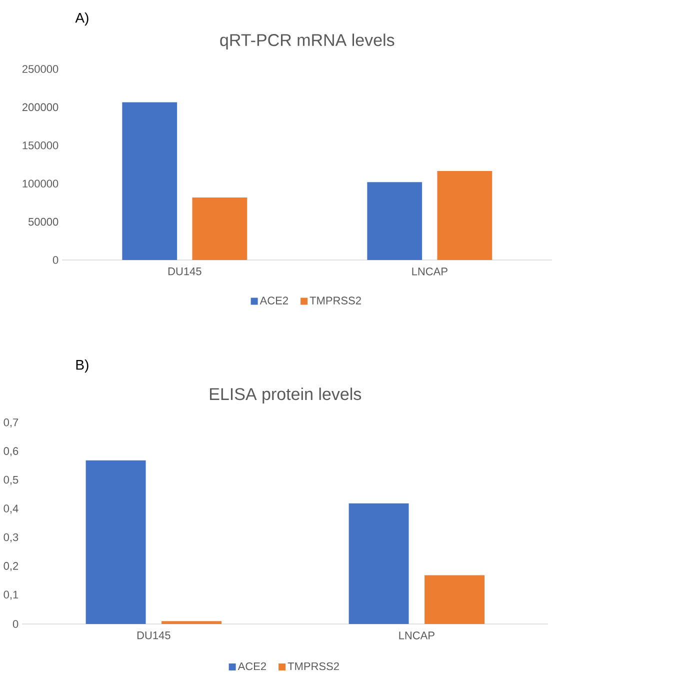 The image size is (680, 682). Describe the element at coordinates (11, 509) in the screenshot. I see `y-tick-label: 0,4` at that location.